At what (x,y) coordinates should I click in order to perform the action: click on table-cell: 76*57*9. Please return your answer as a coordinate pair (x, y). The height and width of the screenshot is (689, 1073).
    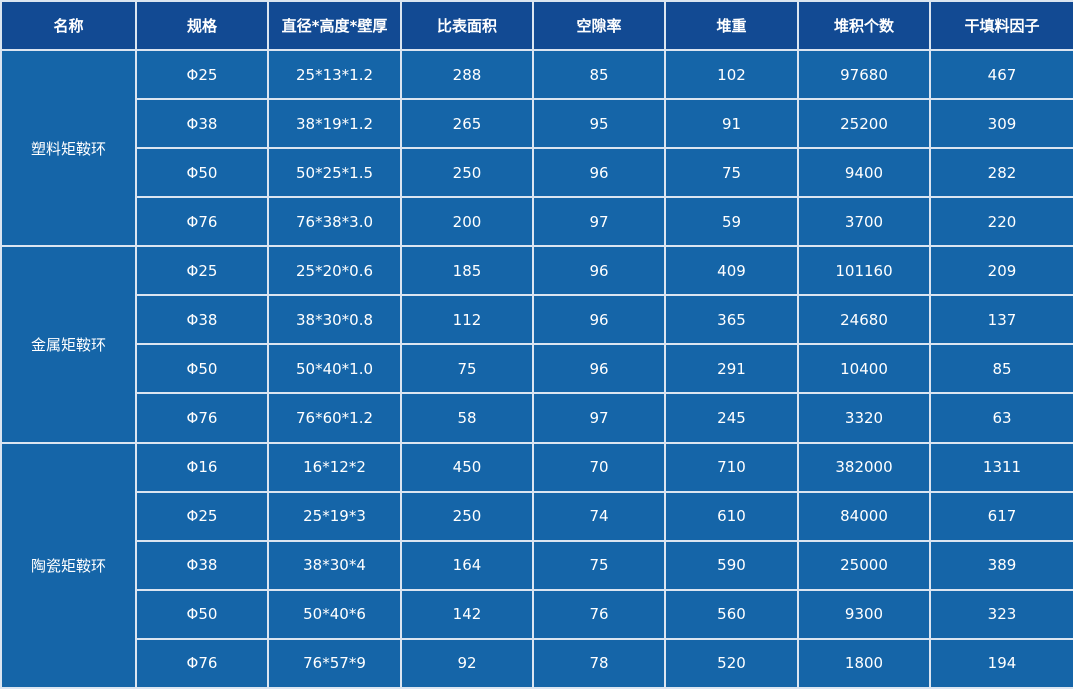
    Looking at the image, I should click on (334, 663).